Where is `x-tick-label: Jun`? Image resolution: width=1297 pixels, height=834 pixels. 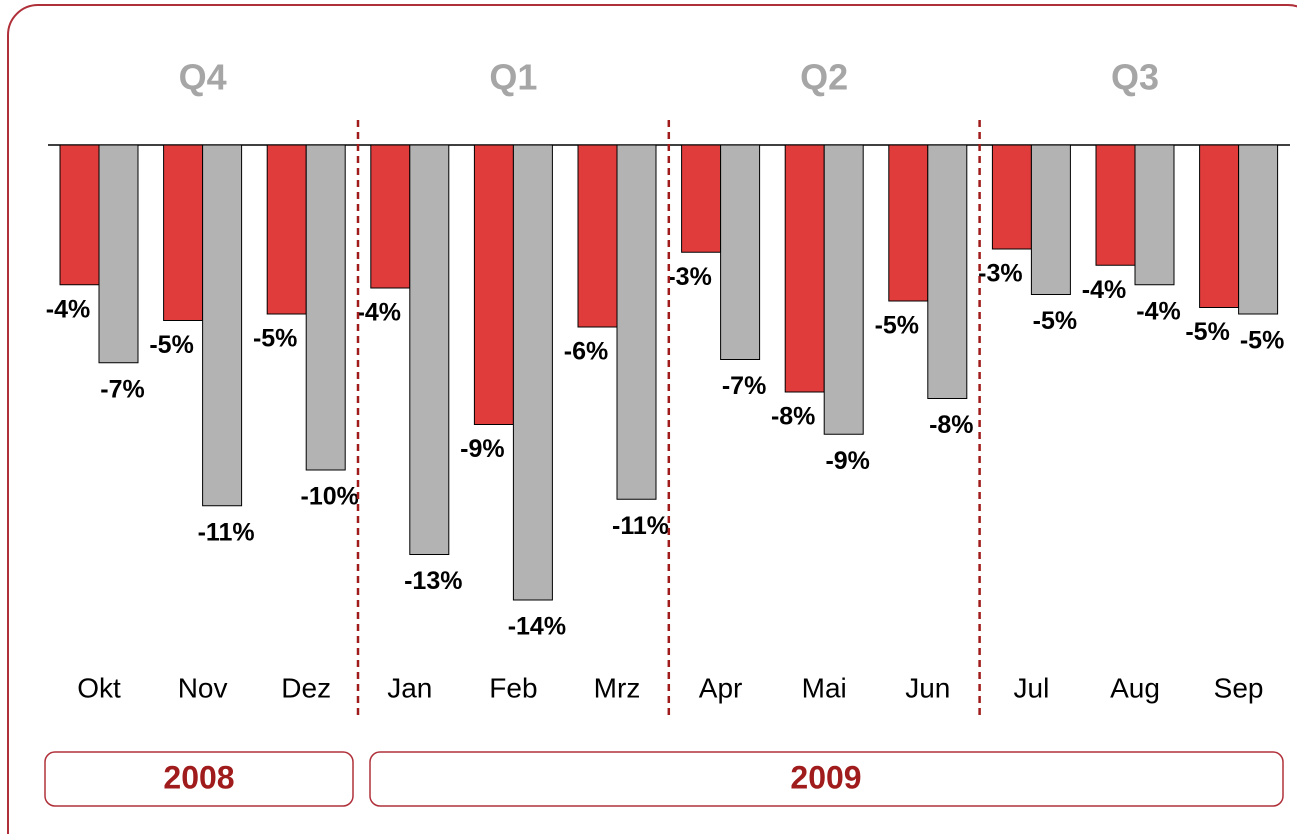
x-tick-label: Jun is located at coordinates (927, 687).